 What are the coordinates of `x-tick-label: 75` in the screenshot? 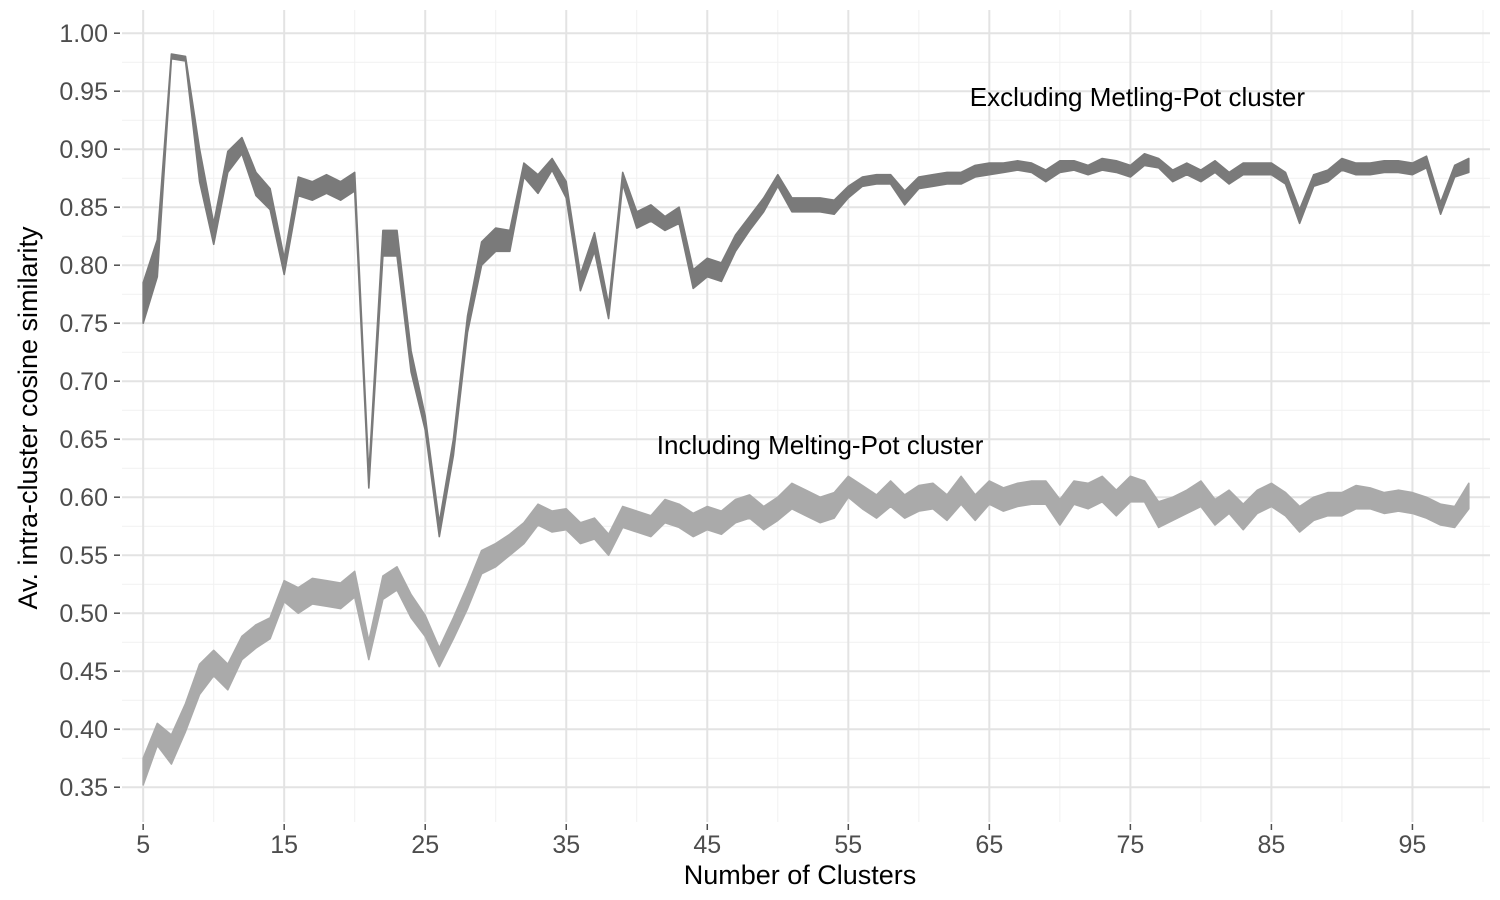 It's located at (1130, 845).